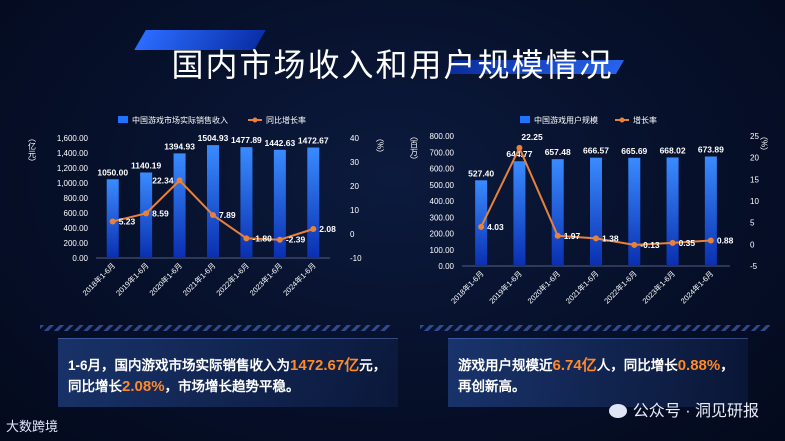 The height and width of the screenshot is (441, 785). I want to click on summary-left-text-2: 元，, so click(373, 365).